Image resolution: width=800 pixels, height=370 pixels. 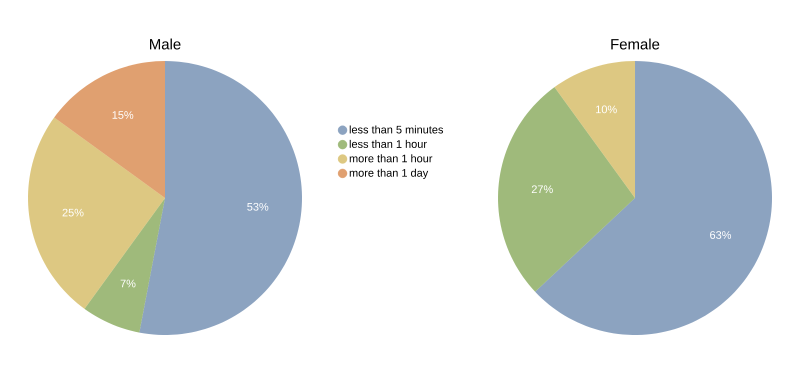 I want to click on data-label: 10%, so click(x=606, y=110).